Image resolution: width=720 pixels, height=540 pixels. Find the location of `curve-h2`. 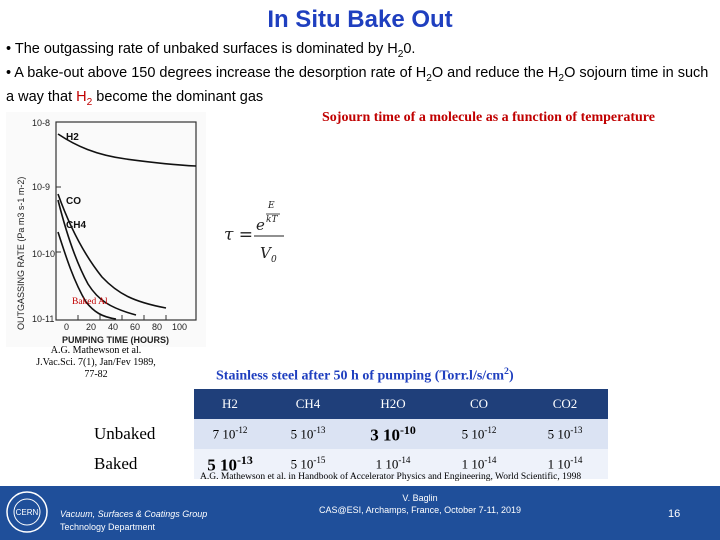

curve-h2 is located at coordinates (127, 150).